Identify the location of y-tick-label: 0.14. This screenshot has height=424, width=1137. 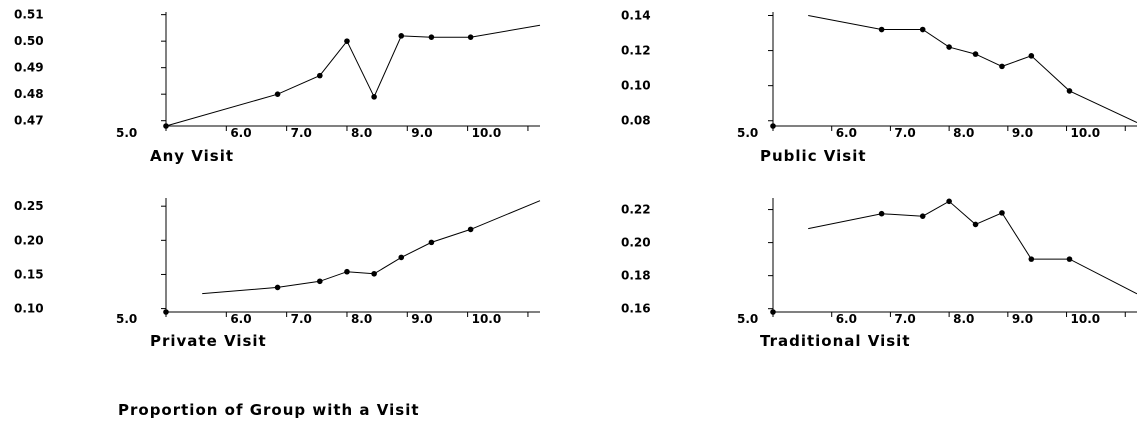
(636, 16).